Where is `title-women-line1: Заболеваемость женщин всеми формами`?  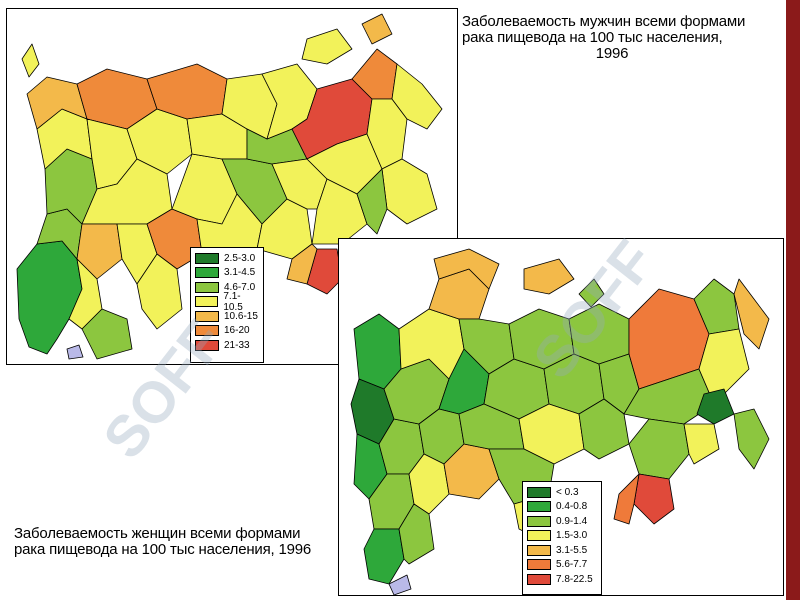 title-women-line1: Заболеваемость женщин всеми формами is located at coordinates (157, 533).